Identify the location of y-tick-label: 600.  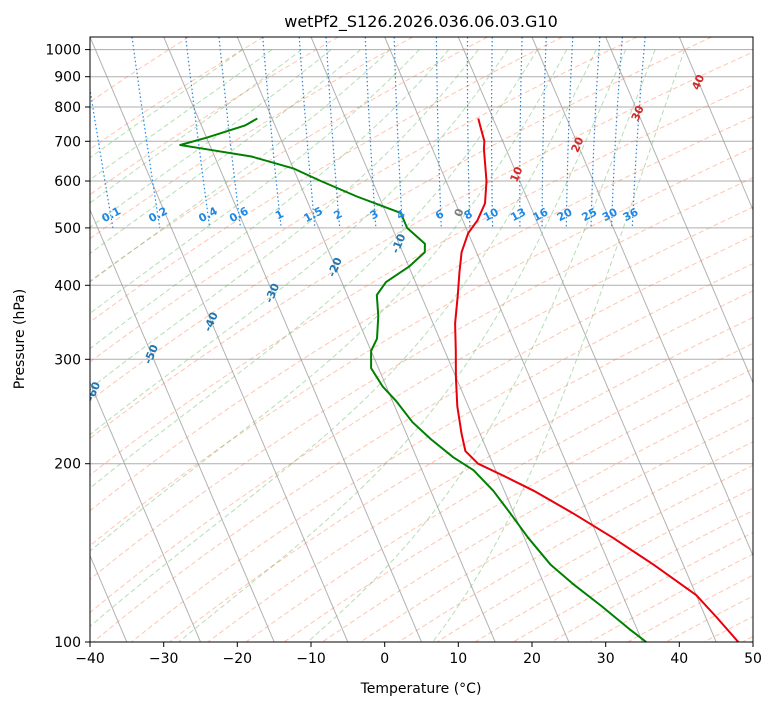
(67, 182).